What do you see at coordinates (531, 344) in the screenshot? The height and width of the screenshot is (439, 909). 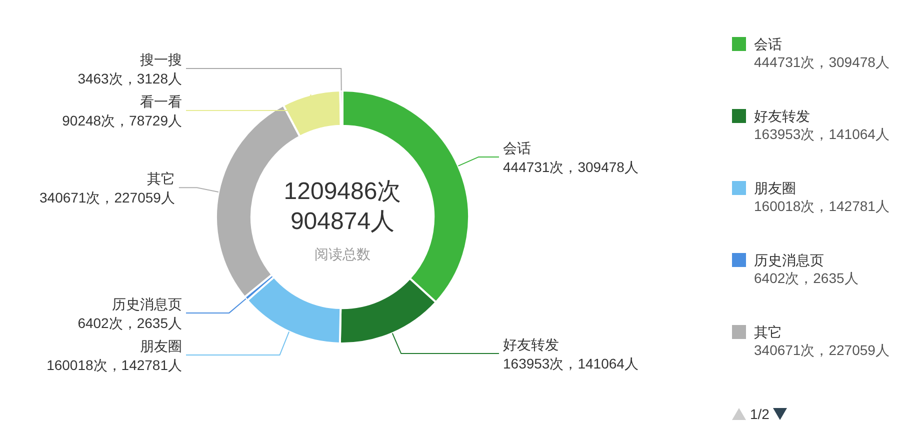 I see `slice-label: 好友转发` at bounding box center [531, 344].